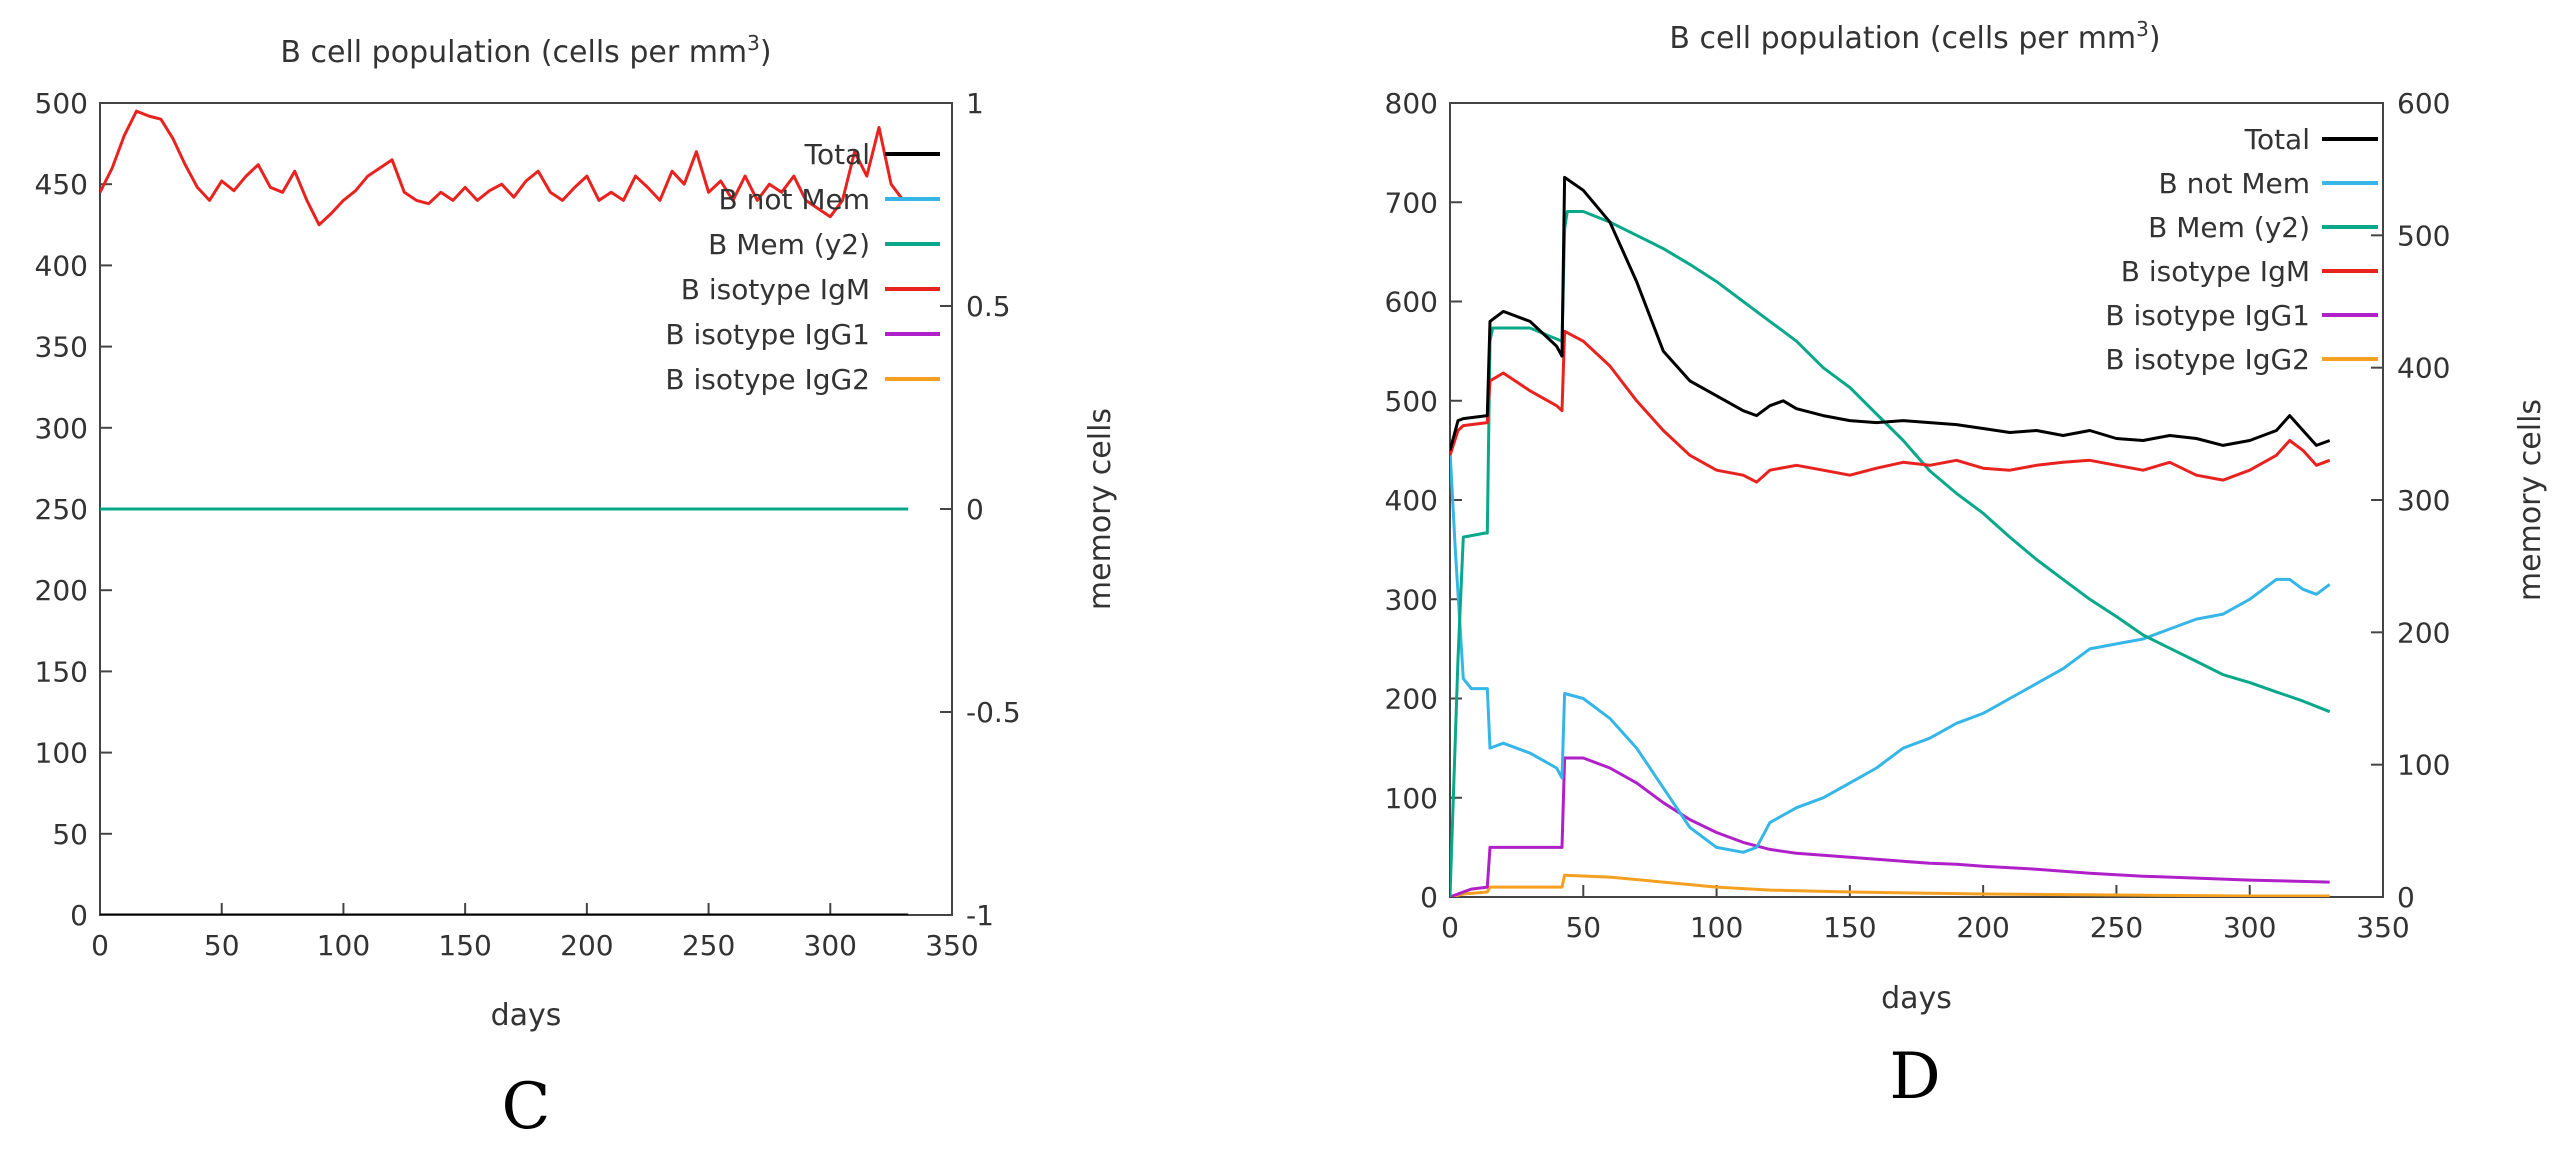 The height and width of the screenshot is (1150, 2560). Describe the element at coordinates (980, 915) in the screenshot. I see `y2-tick-label: -1` at that location.